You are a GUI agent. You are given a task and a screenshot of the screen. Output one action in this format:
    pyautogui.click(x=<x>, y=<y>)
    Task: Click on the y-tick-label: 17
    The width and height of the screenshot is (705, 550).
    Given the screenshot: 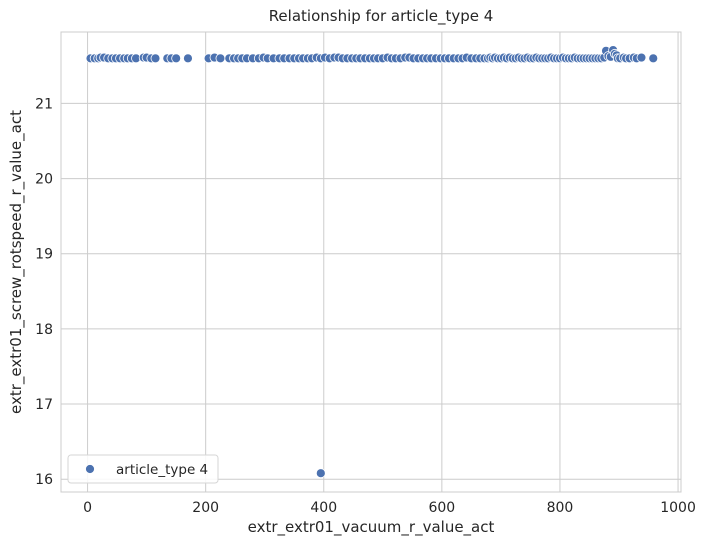 What is the action you would take?
    pyautogui.click(x=44, y=405)
    